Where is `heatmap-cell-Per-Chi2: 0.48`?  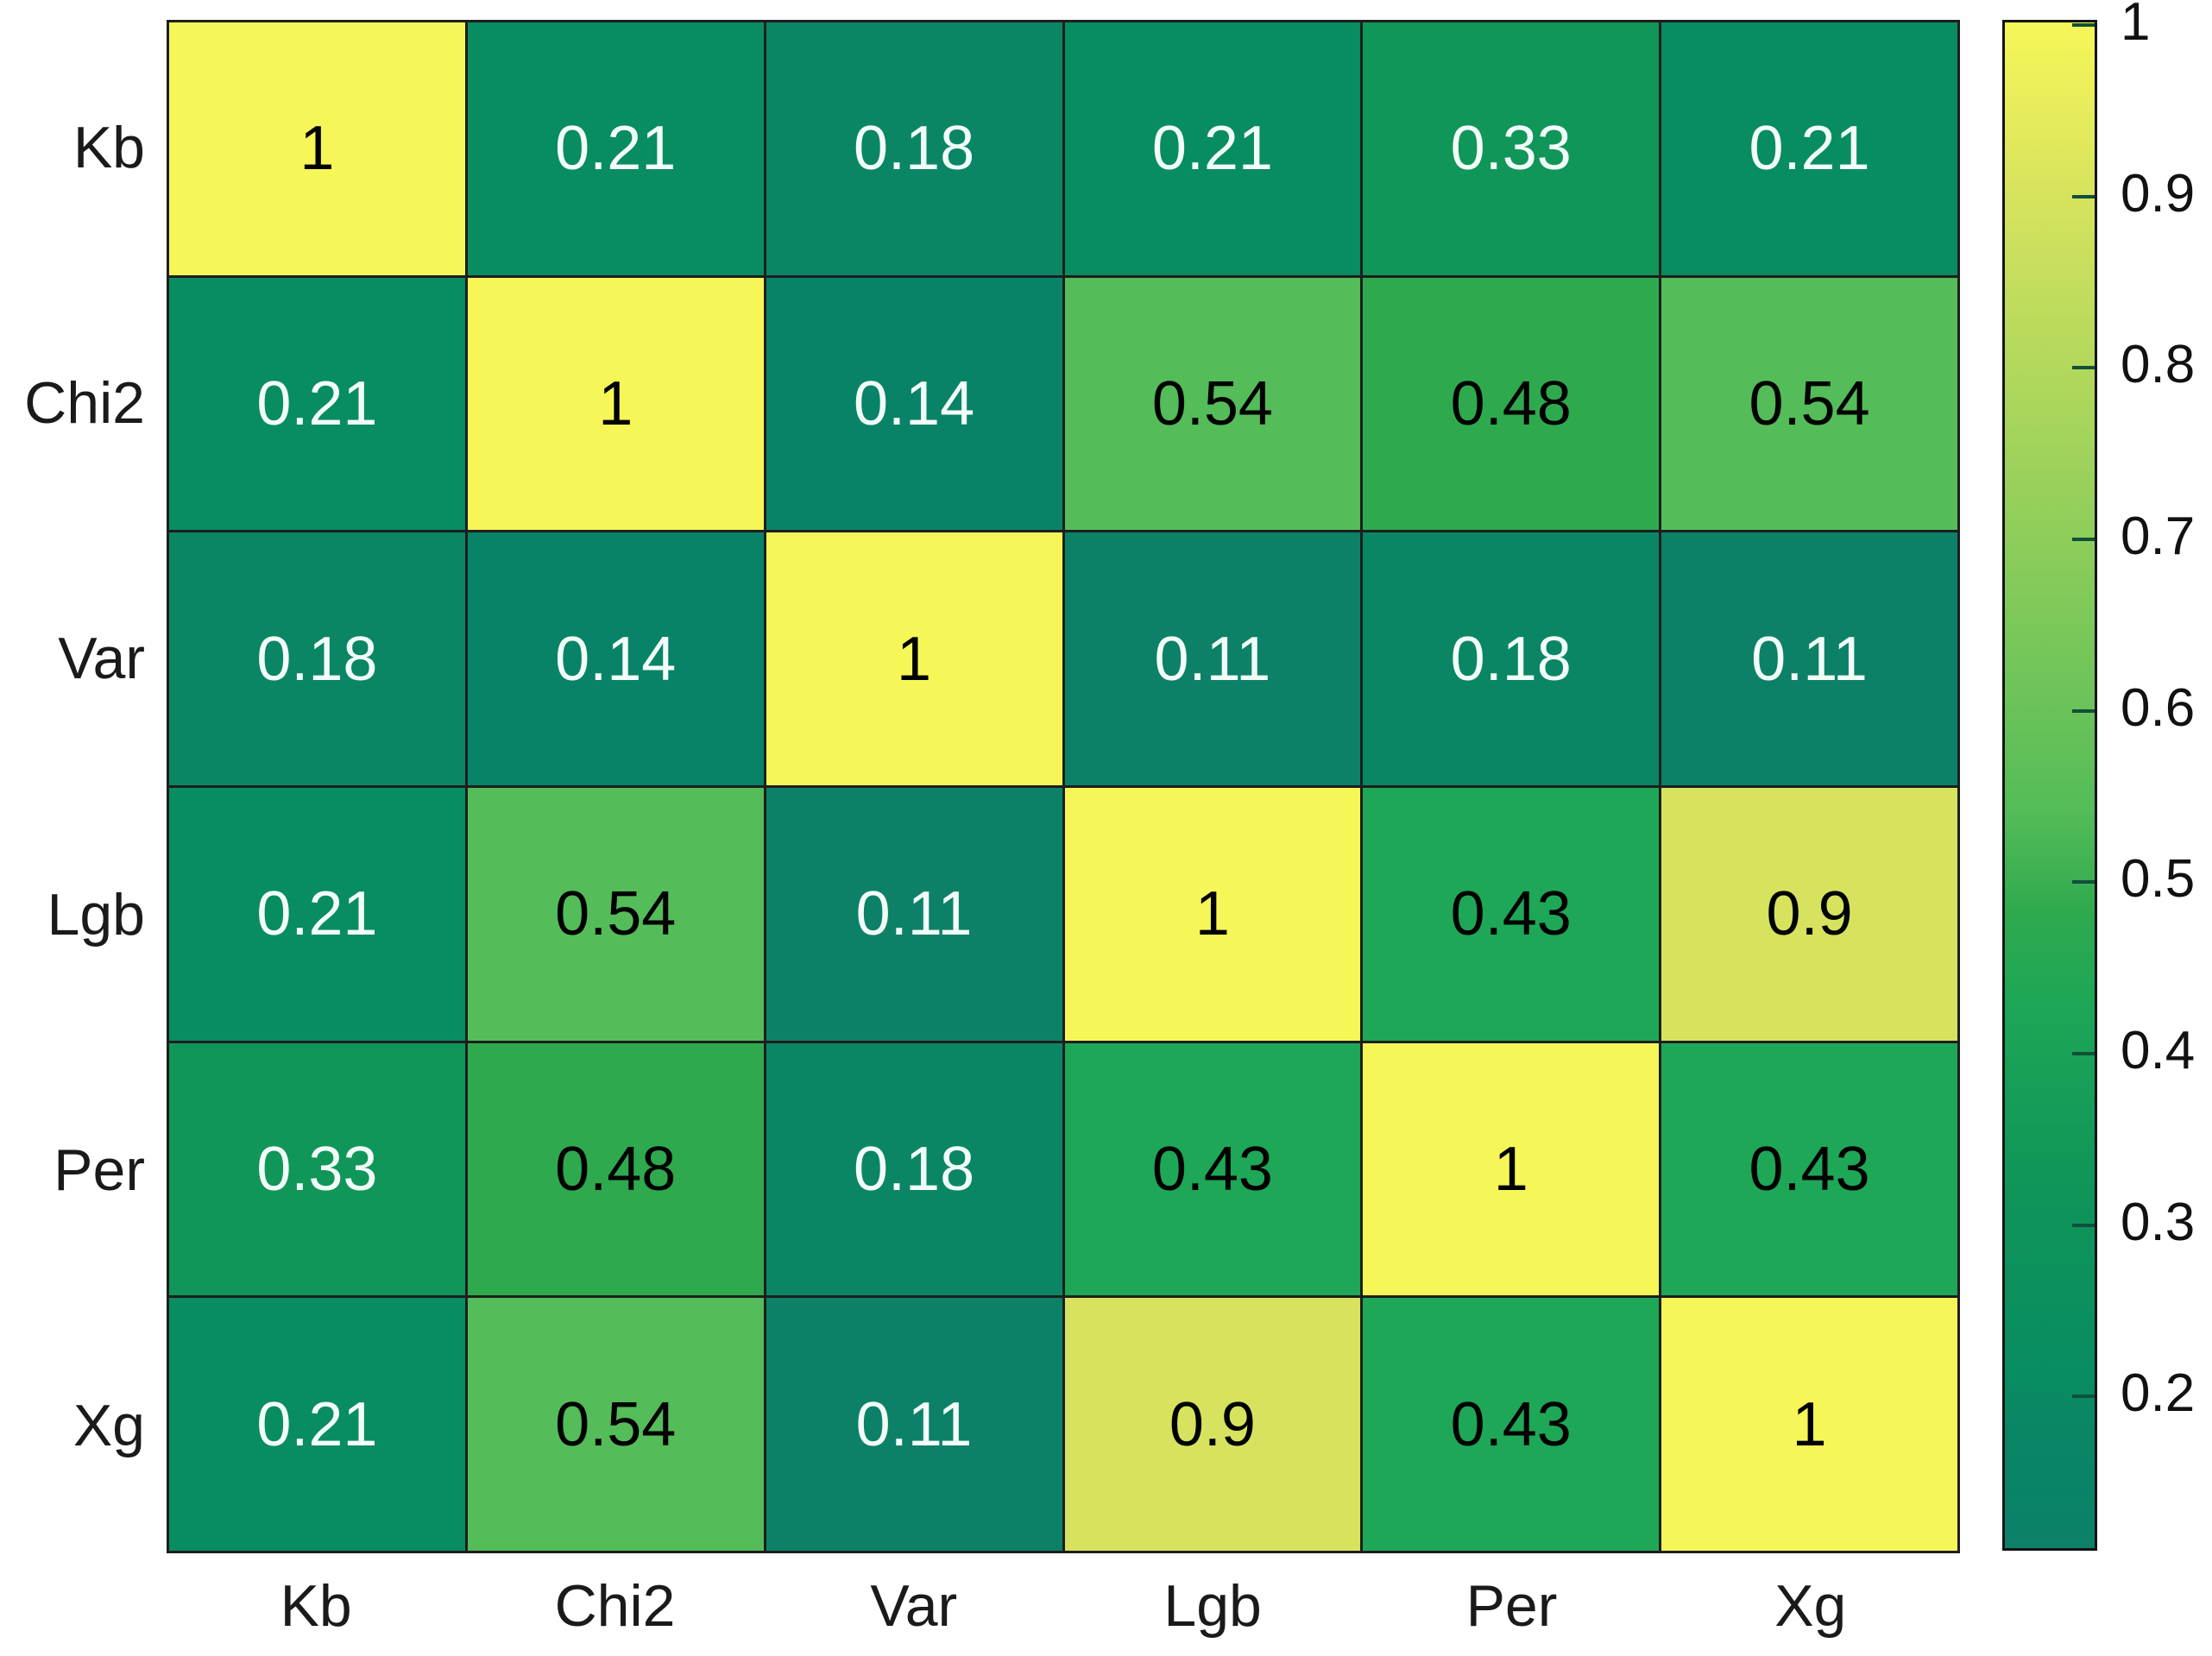
heatmap-cell-Per-Chi2: 0.48 is located at coordinates (616, 1169).